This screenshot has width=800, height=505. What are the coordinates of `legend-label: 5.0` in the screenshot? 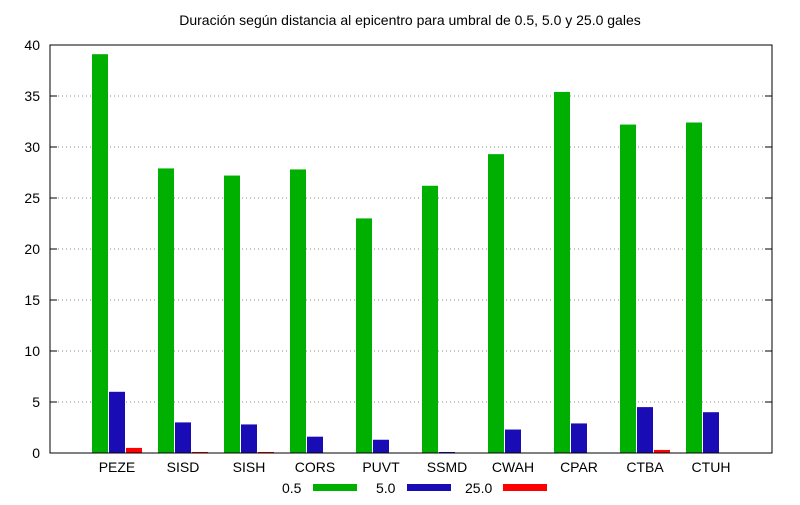 It's located at (386, 488).